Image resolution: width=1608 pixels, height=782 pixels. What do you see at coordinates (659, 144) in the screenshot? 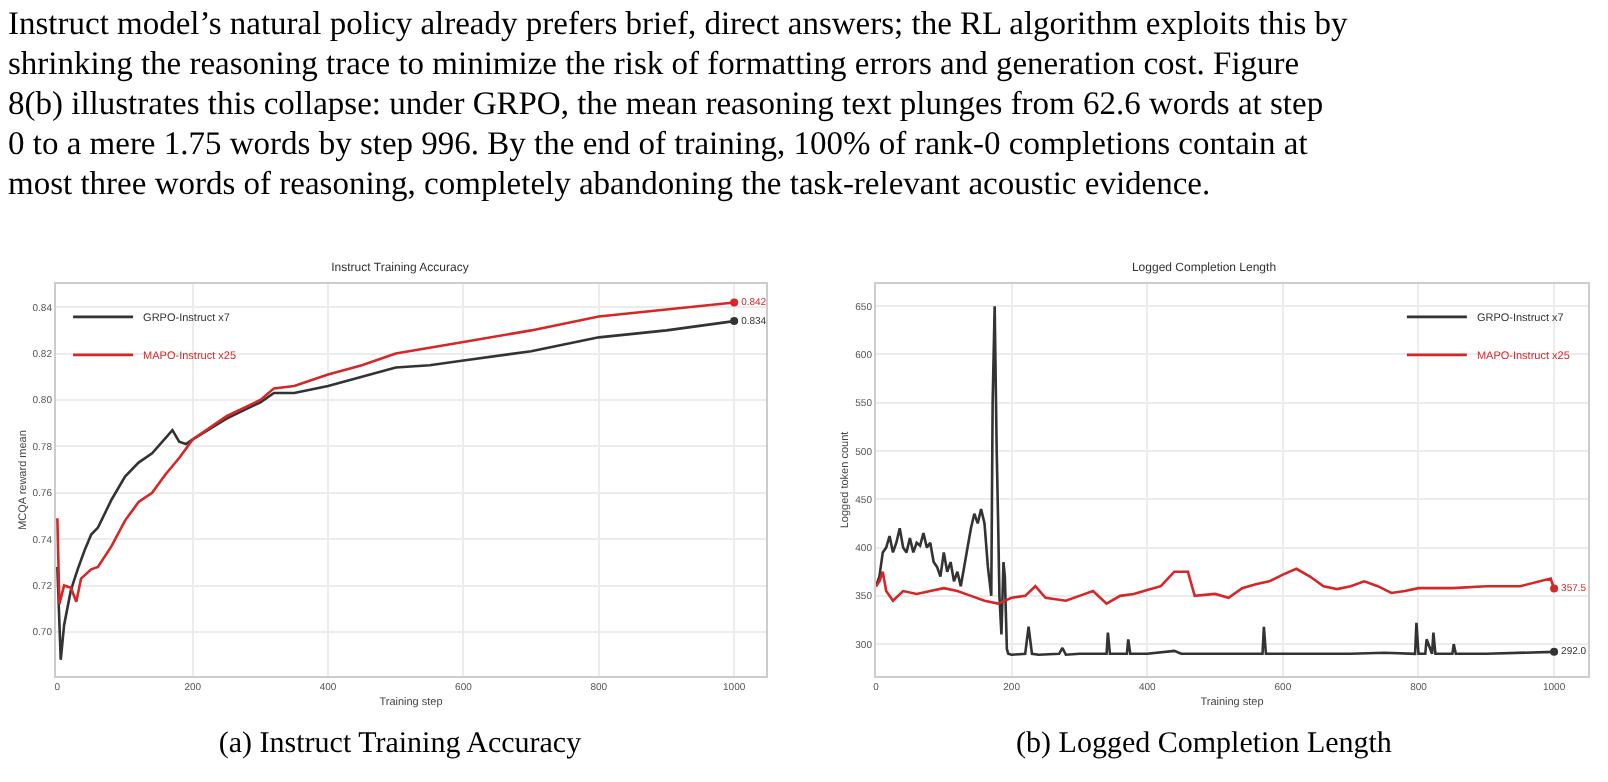
I see `text: 0 to a mere 1.75 words by step 996. By the end of training, 100% of rank-0 completions contain at` at bounding box center [659, 144].